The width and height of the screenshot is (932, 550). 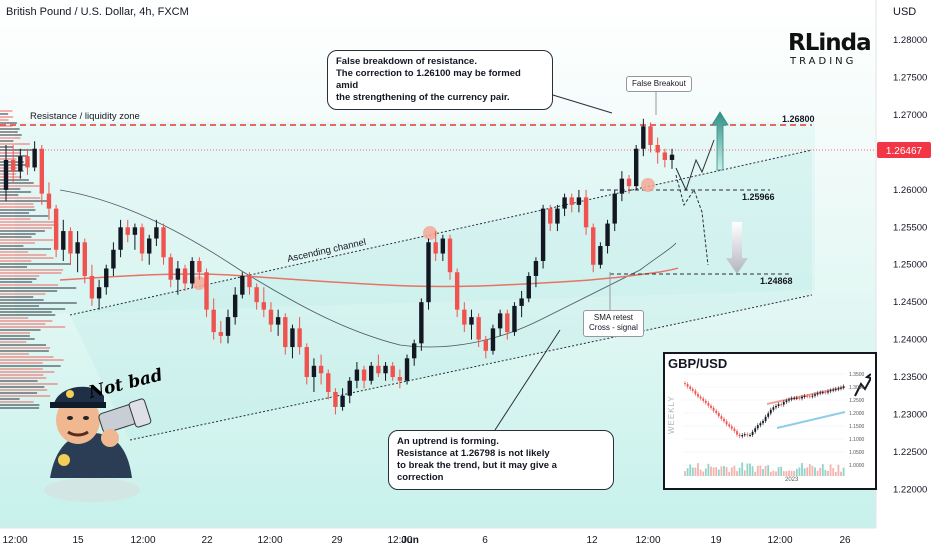 What do you see at coordinates (910, 302) in the screenshot?
I see `price-tick-label: 1.24500` at bounding box center [910, 302].